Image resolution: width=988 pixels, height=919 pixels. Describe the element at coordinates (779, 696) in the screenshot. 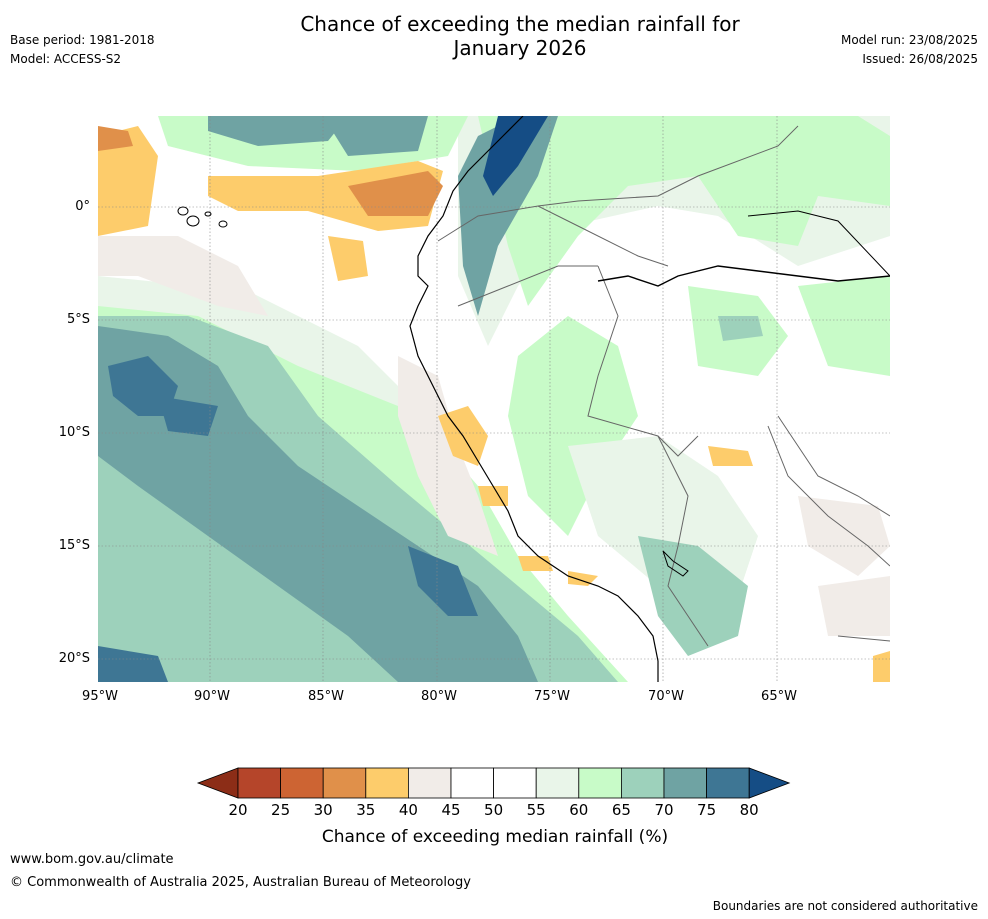

I see `lon-label-65w: 65°W` at that location.